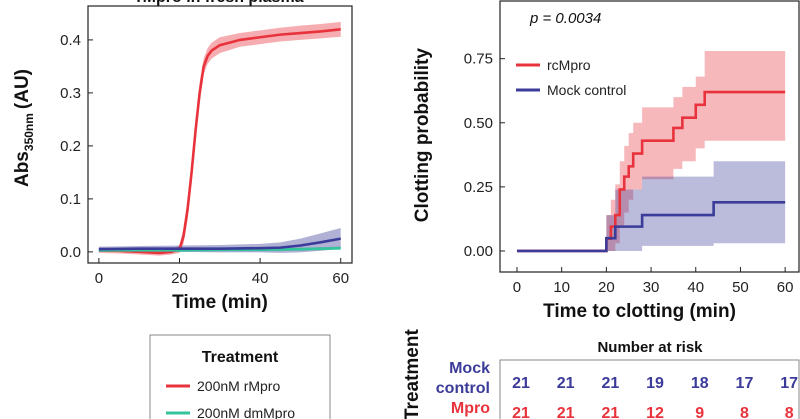 This screenshot has width=800, height=419. Describe the element at coordinates (561, 287) in the screenshot. I see `x-tick-label: 10` at that location.